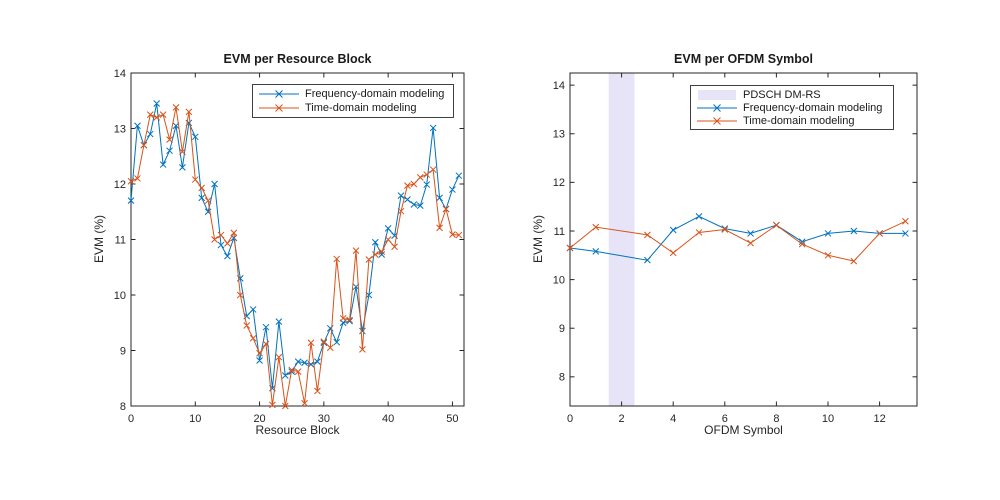 Image resolution: width=1000 pixels, height=500 pixels. Describe the element at coordinates (538, 239) in the screenshot. I see `right-yaxis-label: EVM (%)` at that location.